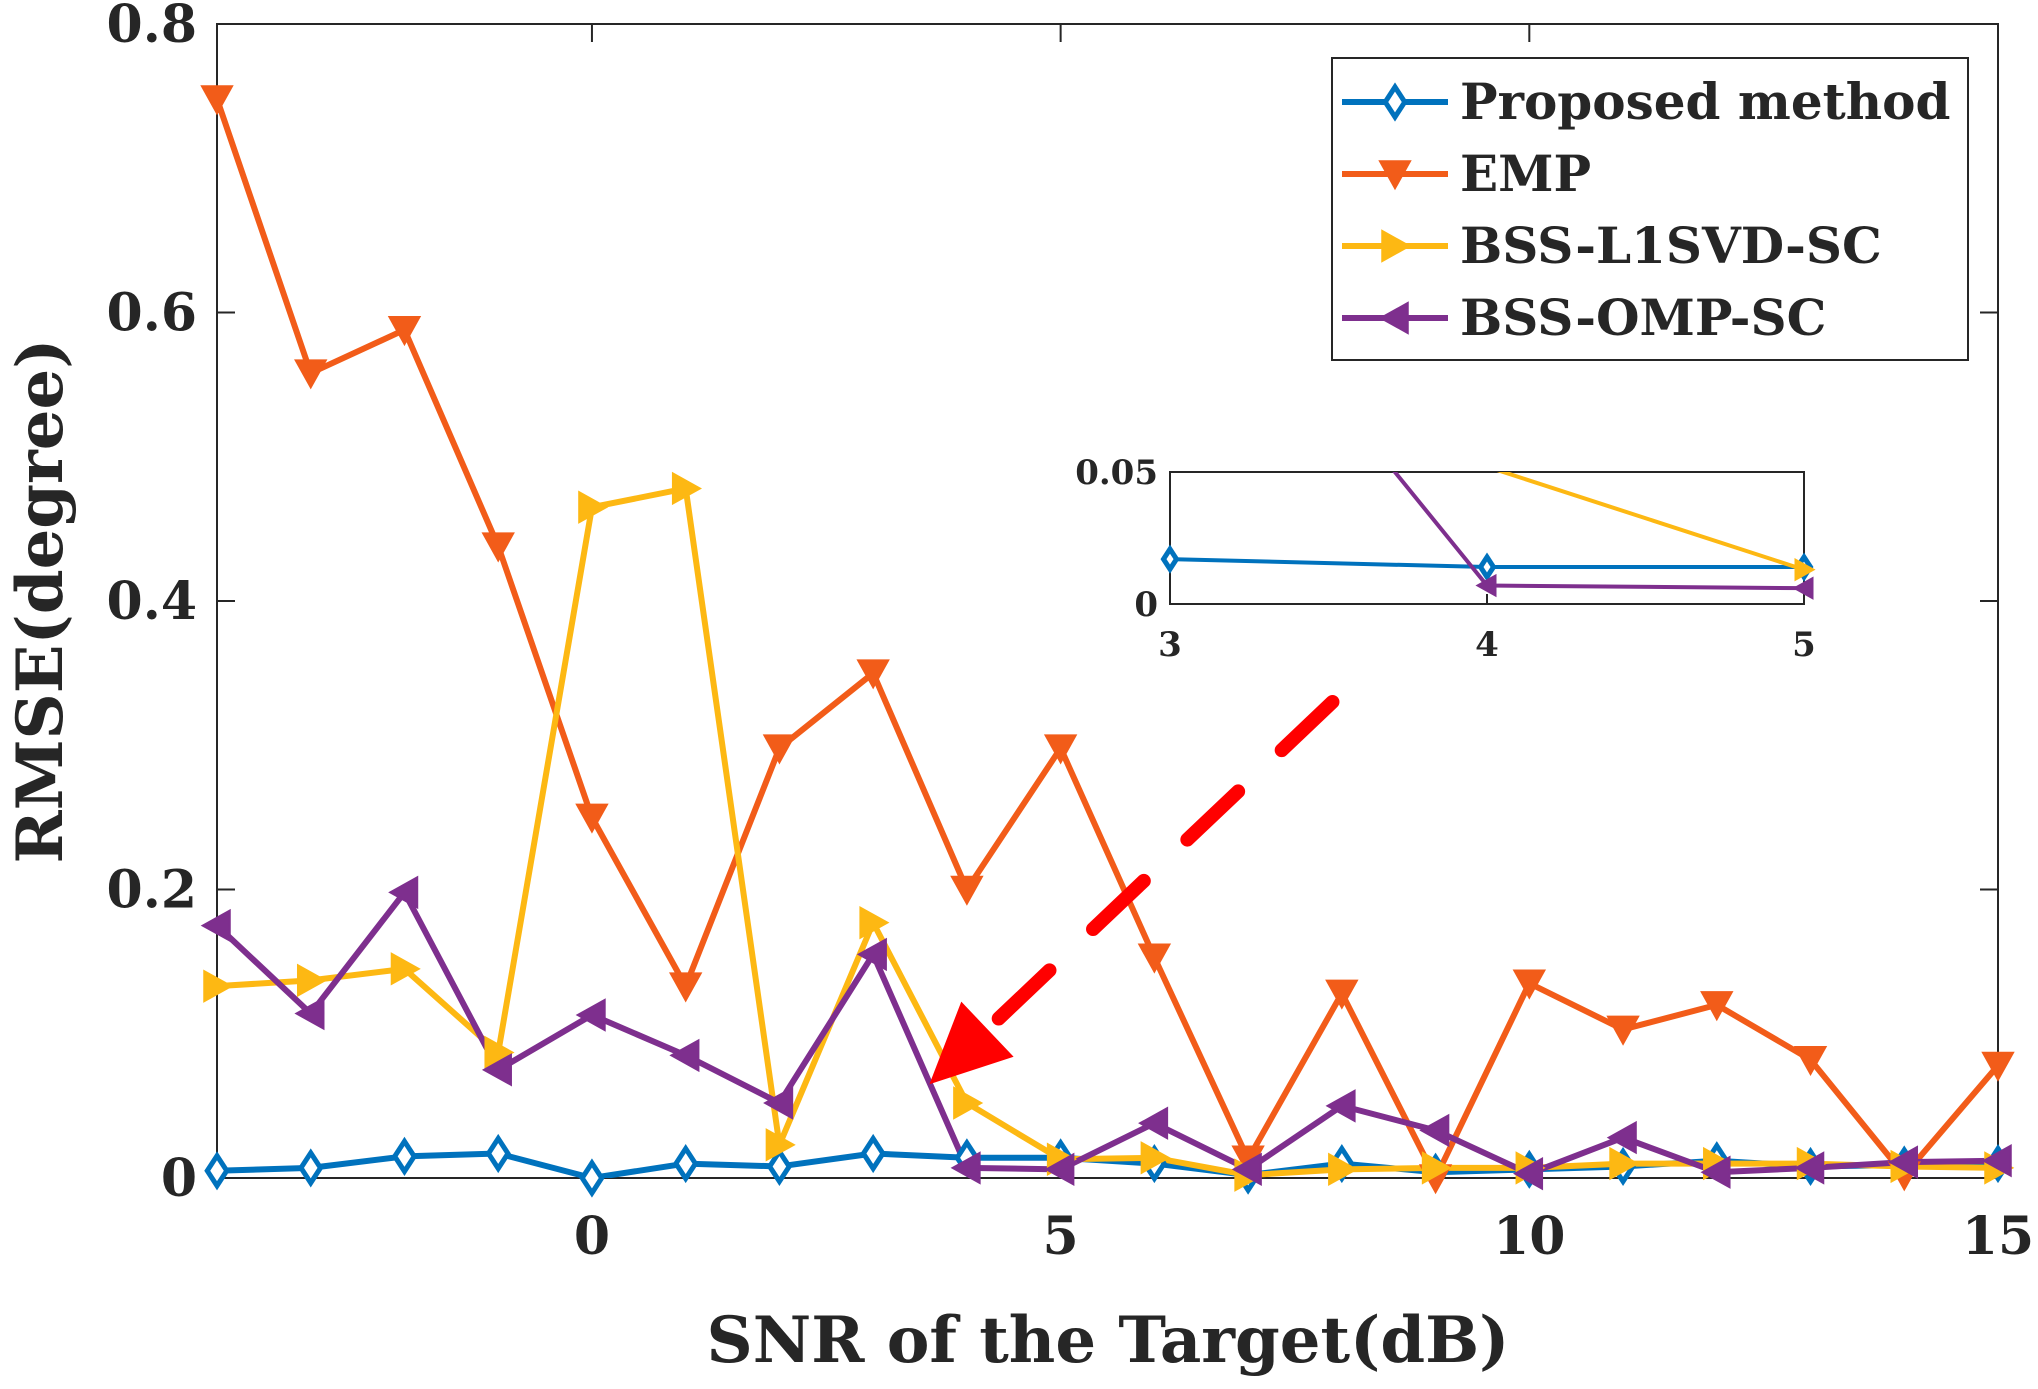 This screenshot has height=1389, width=2038. What do you see at coordinates (1671, 245) in the screenshot?
I see `legend-label: BSS-L1SVD-SC` at bounding box center [1671, 245].